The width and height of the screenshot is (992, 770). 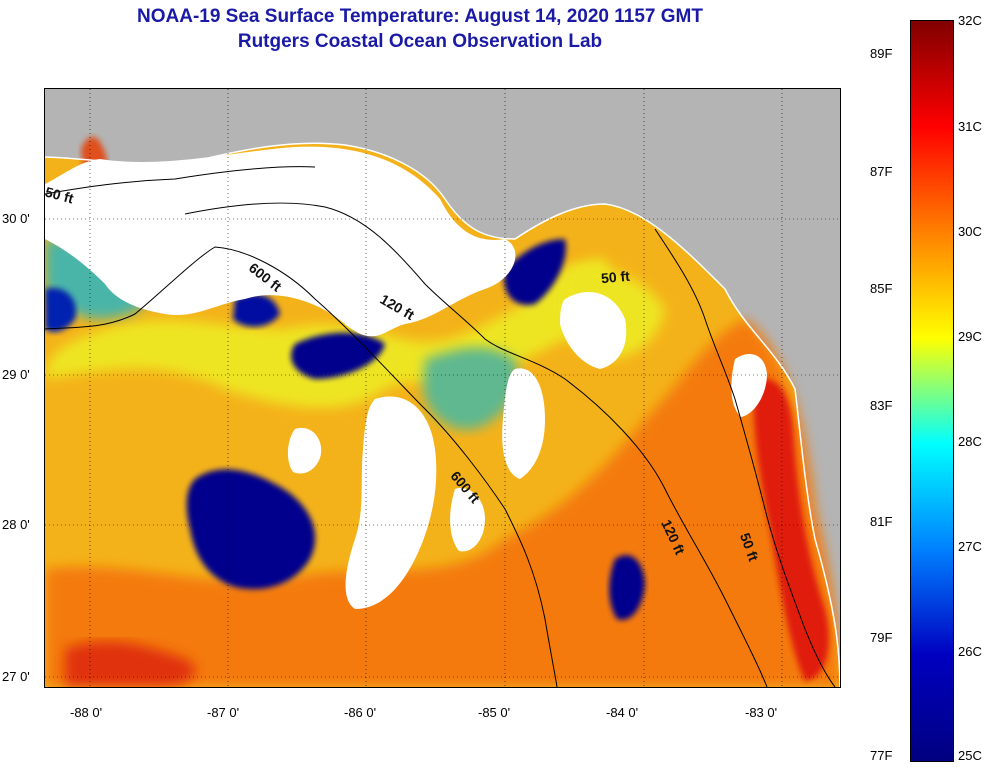 What do you see at coordinates (970, 755) in the screenshot?
I see `colorbar-label-25c: 25C` at bounding box center [970, 755].